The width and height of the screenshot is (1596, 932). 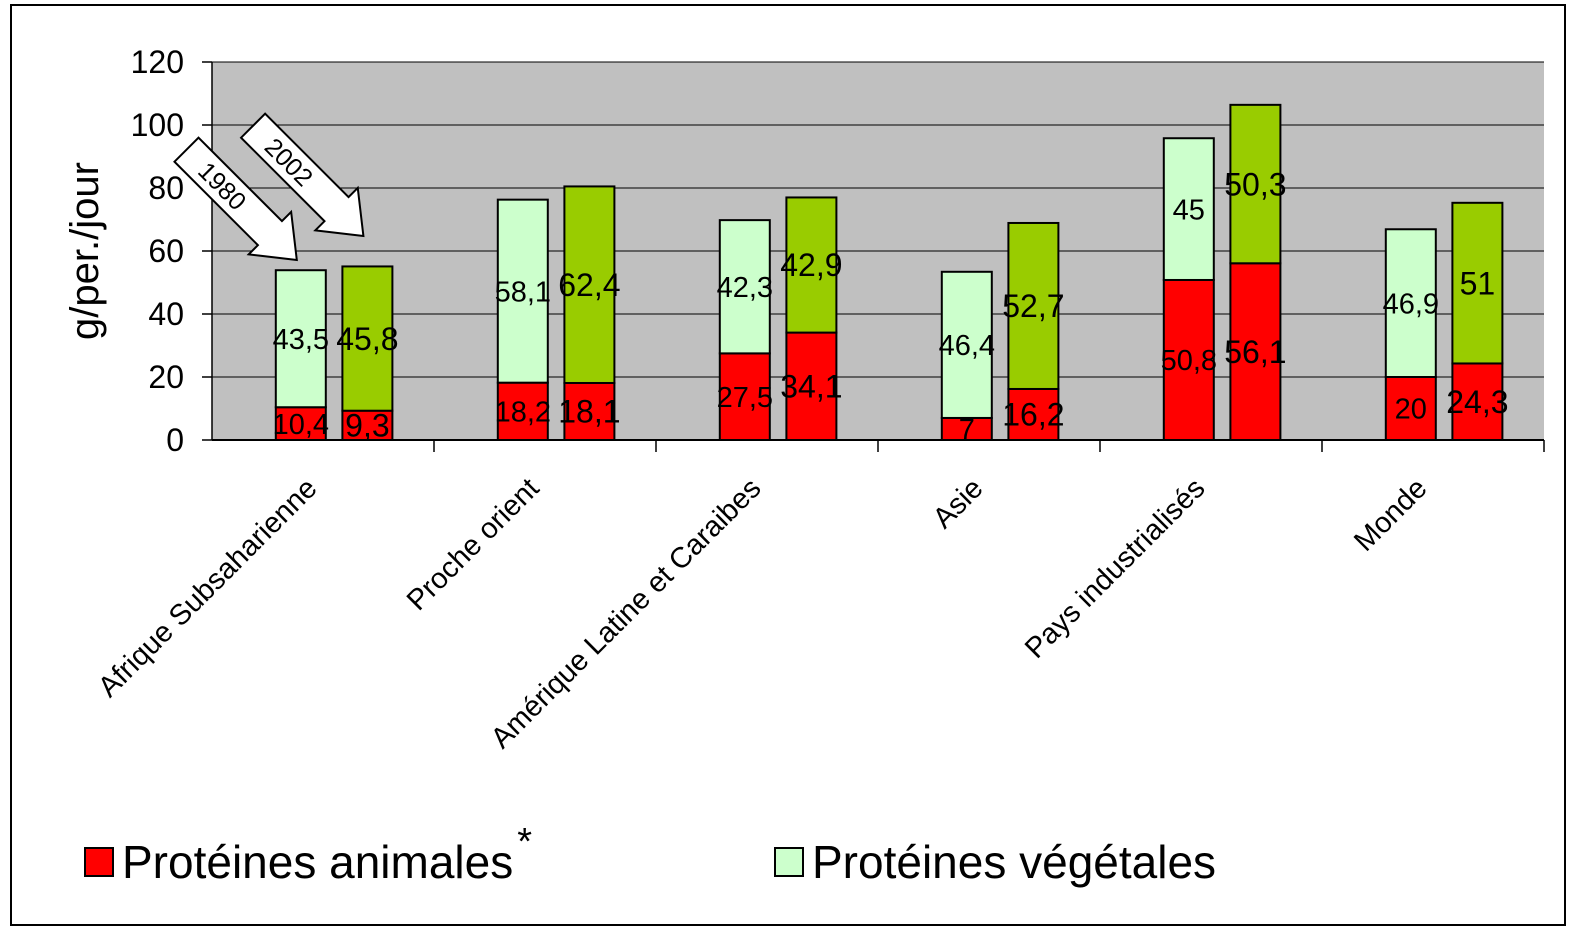 What do you see at coordinates (166, 377) in the screenshot?
I see `y-tick-label: 20` at bounding box center [166, 377].